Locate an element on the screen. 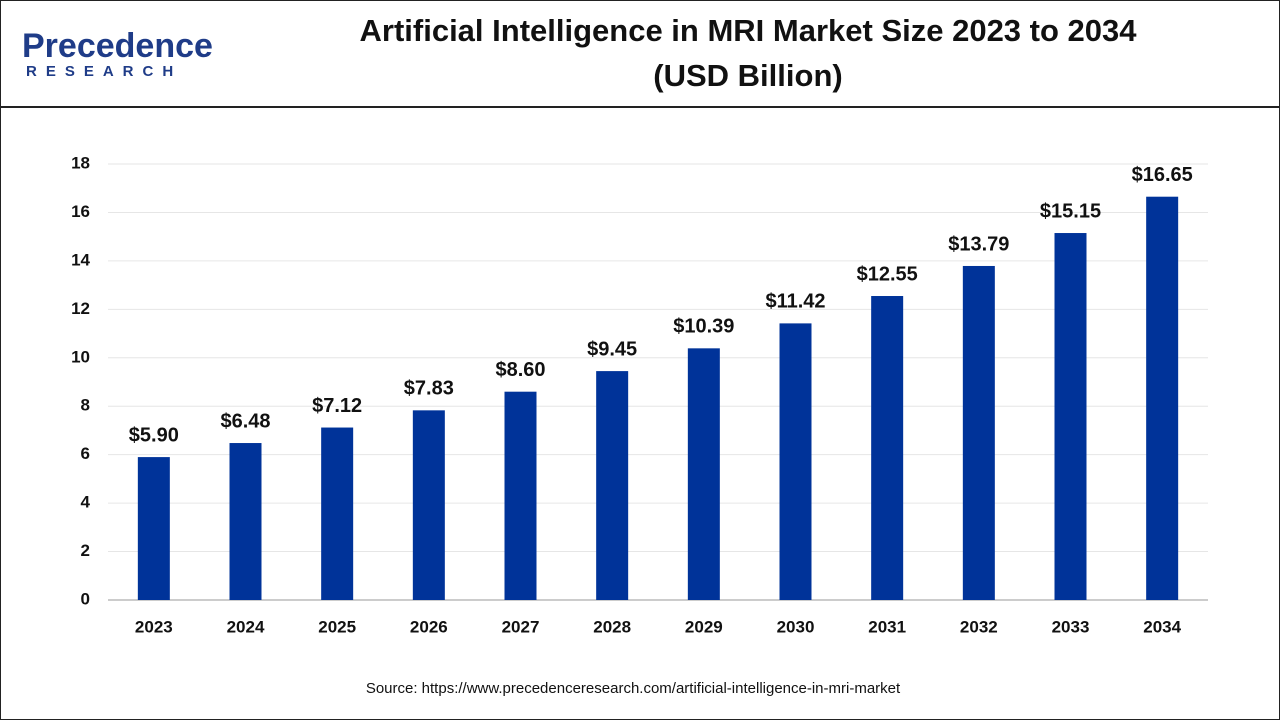  value-label: $7.12 is located at coordinates (337, 406).